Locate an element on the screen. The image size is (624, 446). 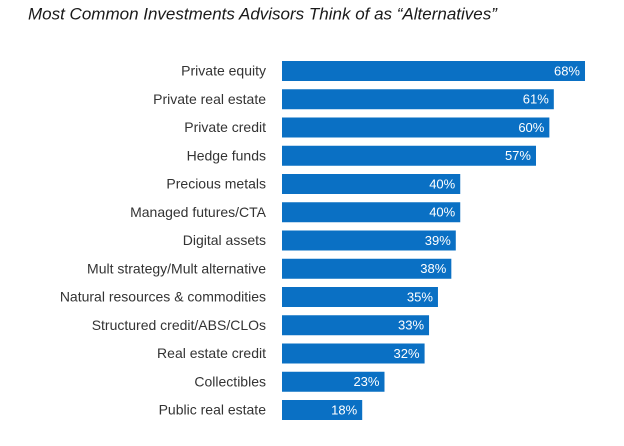
category-label: Collectibles is located at coordinates (230, 381).